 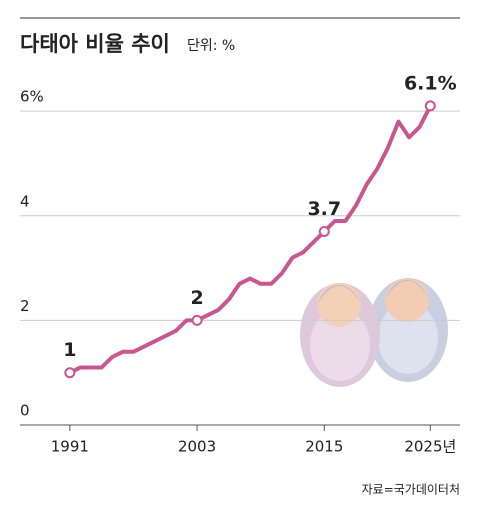 What do you see at coordinates (196, 298) in the screenshot?
I see `point-label: 2` at bounding box center [196, 298].